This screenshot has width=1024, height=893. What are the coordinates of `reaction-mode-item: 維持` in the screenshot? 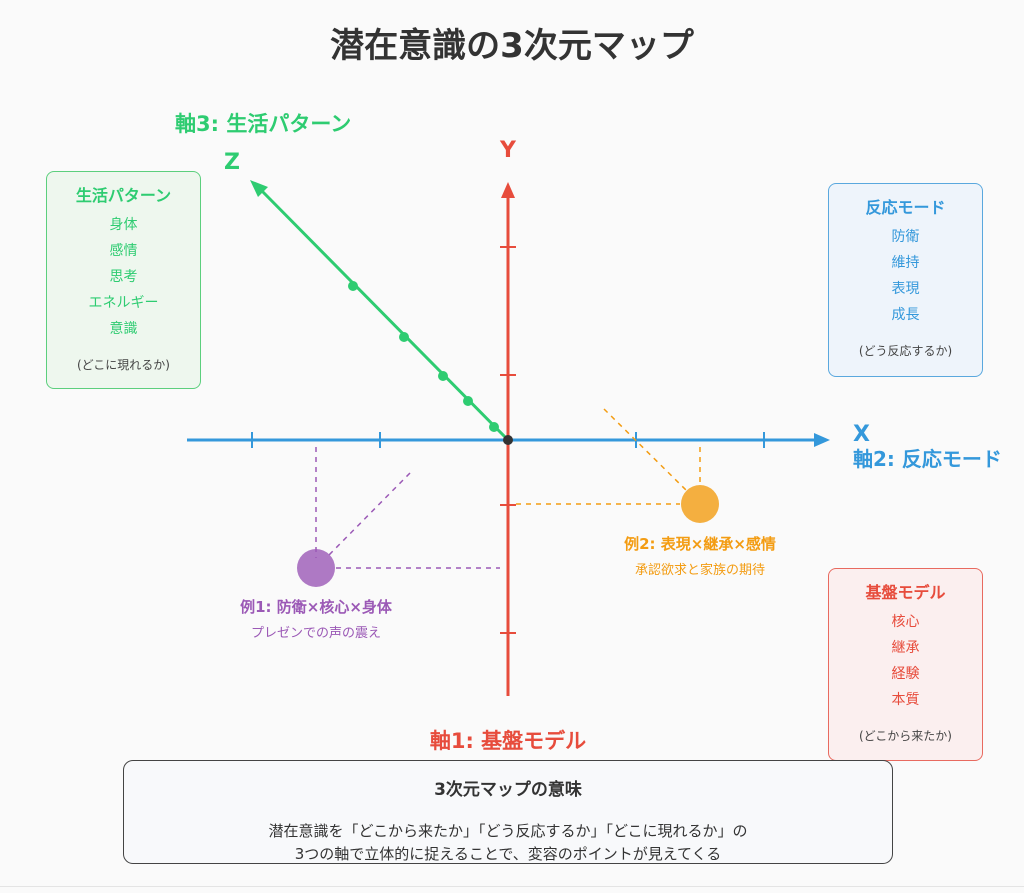 It's located at (905, 263).